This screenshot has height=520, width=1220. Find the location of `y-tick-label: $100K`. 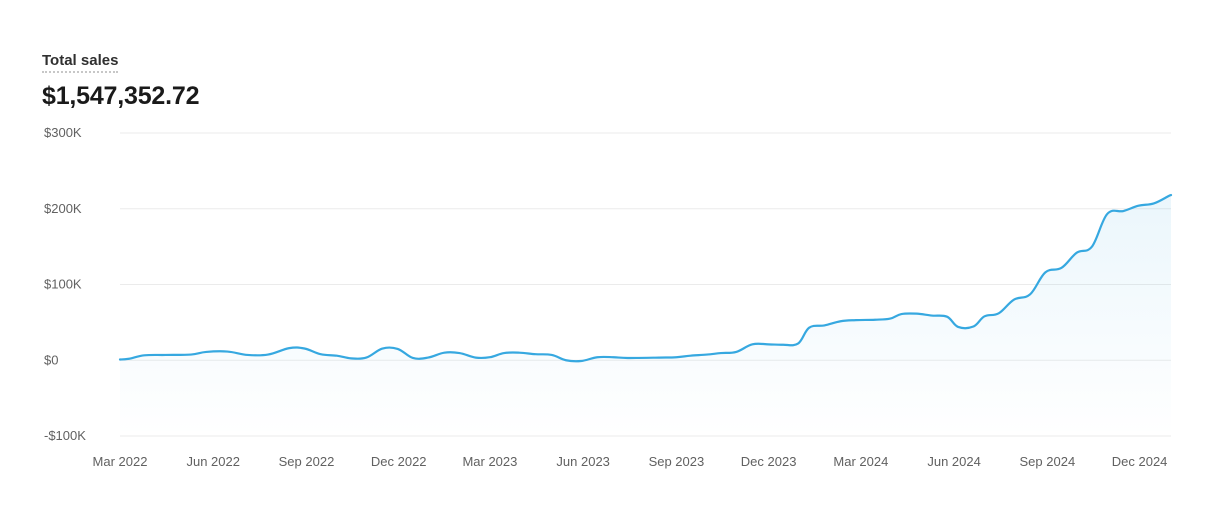

y-tick-label: $100K is located at coordinates (63, 284).